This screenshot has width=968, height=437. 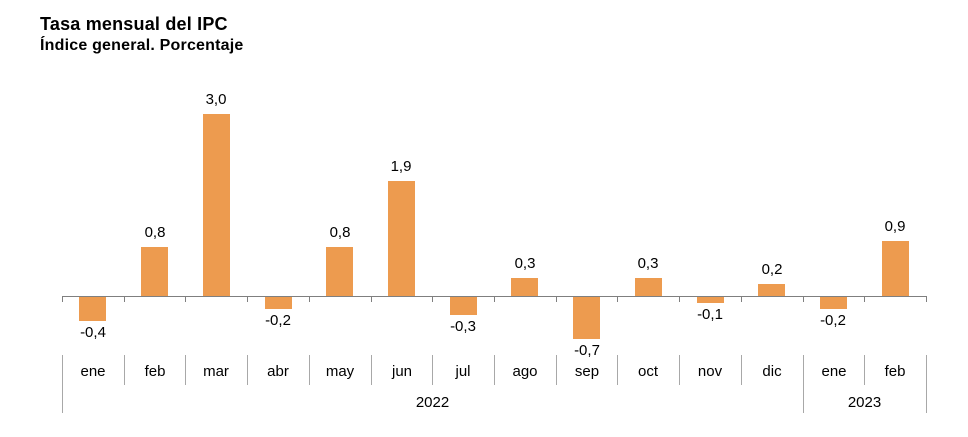 What do you see at coordinates (463, 371) in the screenshot?
I see `x-axis-month-label: jul` at bounding box center [463, 371].